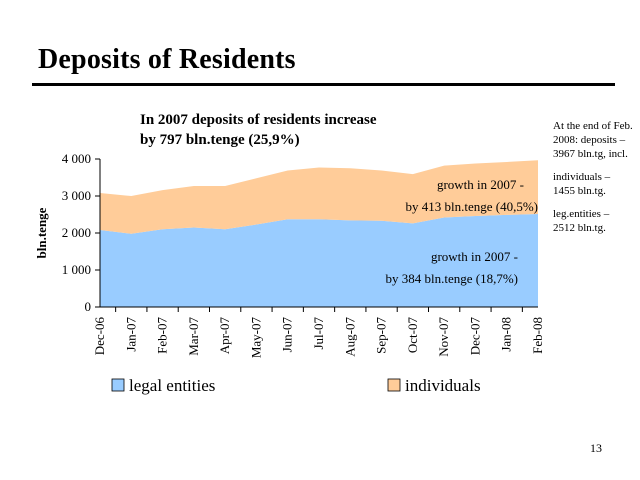 The height and width of the screenshot is (480, 640). Describe the element at coordinates (443, 385) in the screenshot. I see `legend-label: individuals` at that location.